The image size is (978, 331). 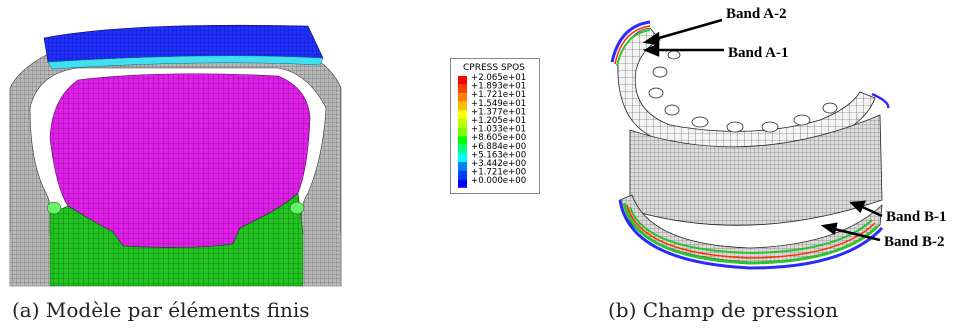 I want to click on legend-value: +3.442e+00, so click(x=498, y=164).